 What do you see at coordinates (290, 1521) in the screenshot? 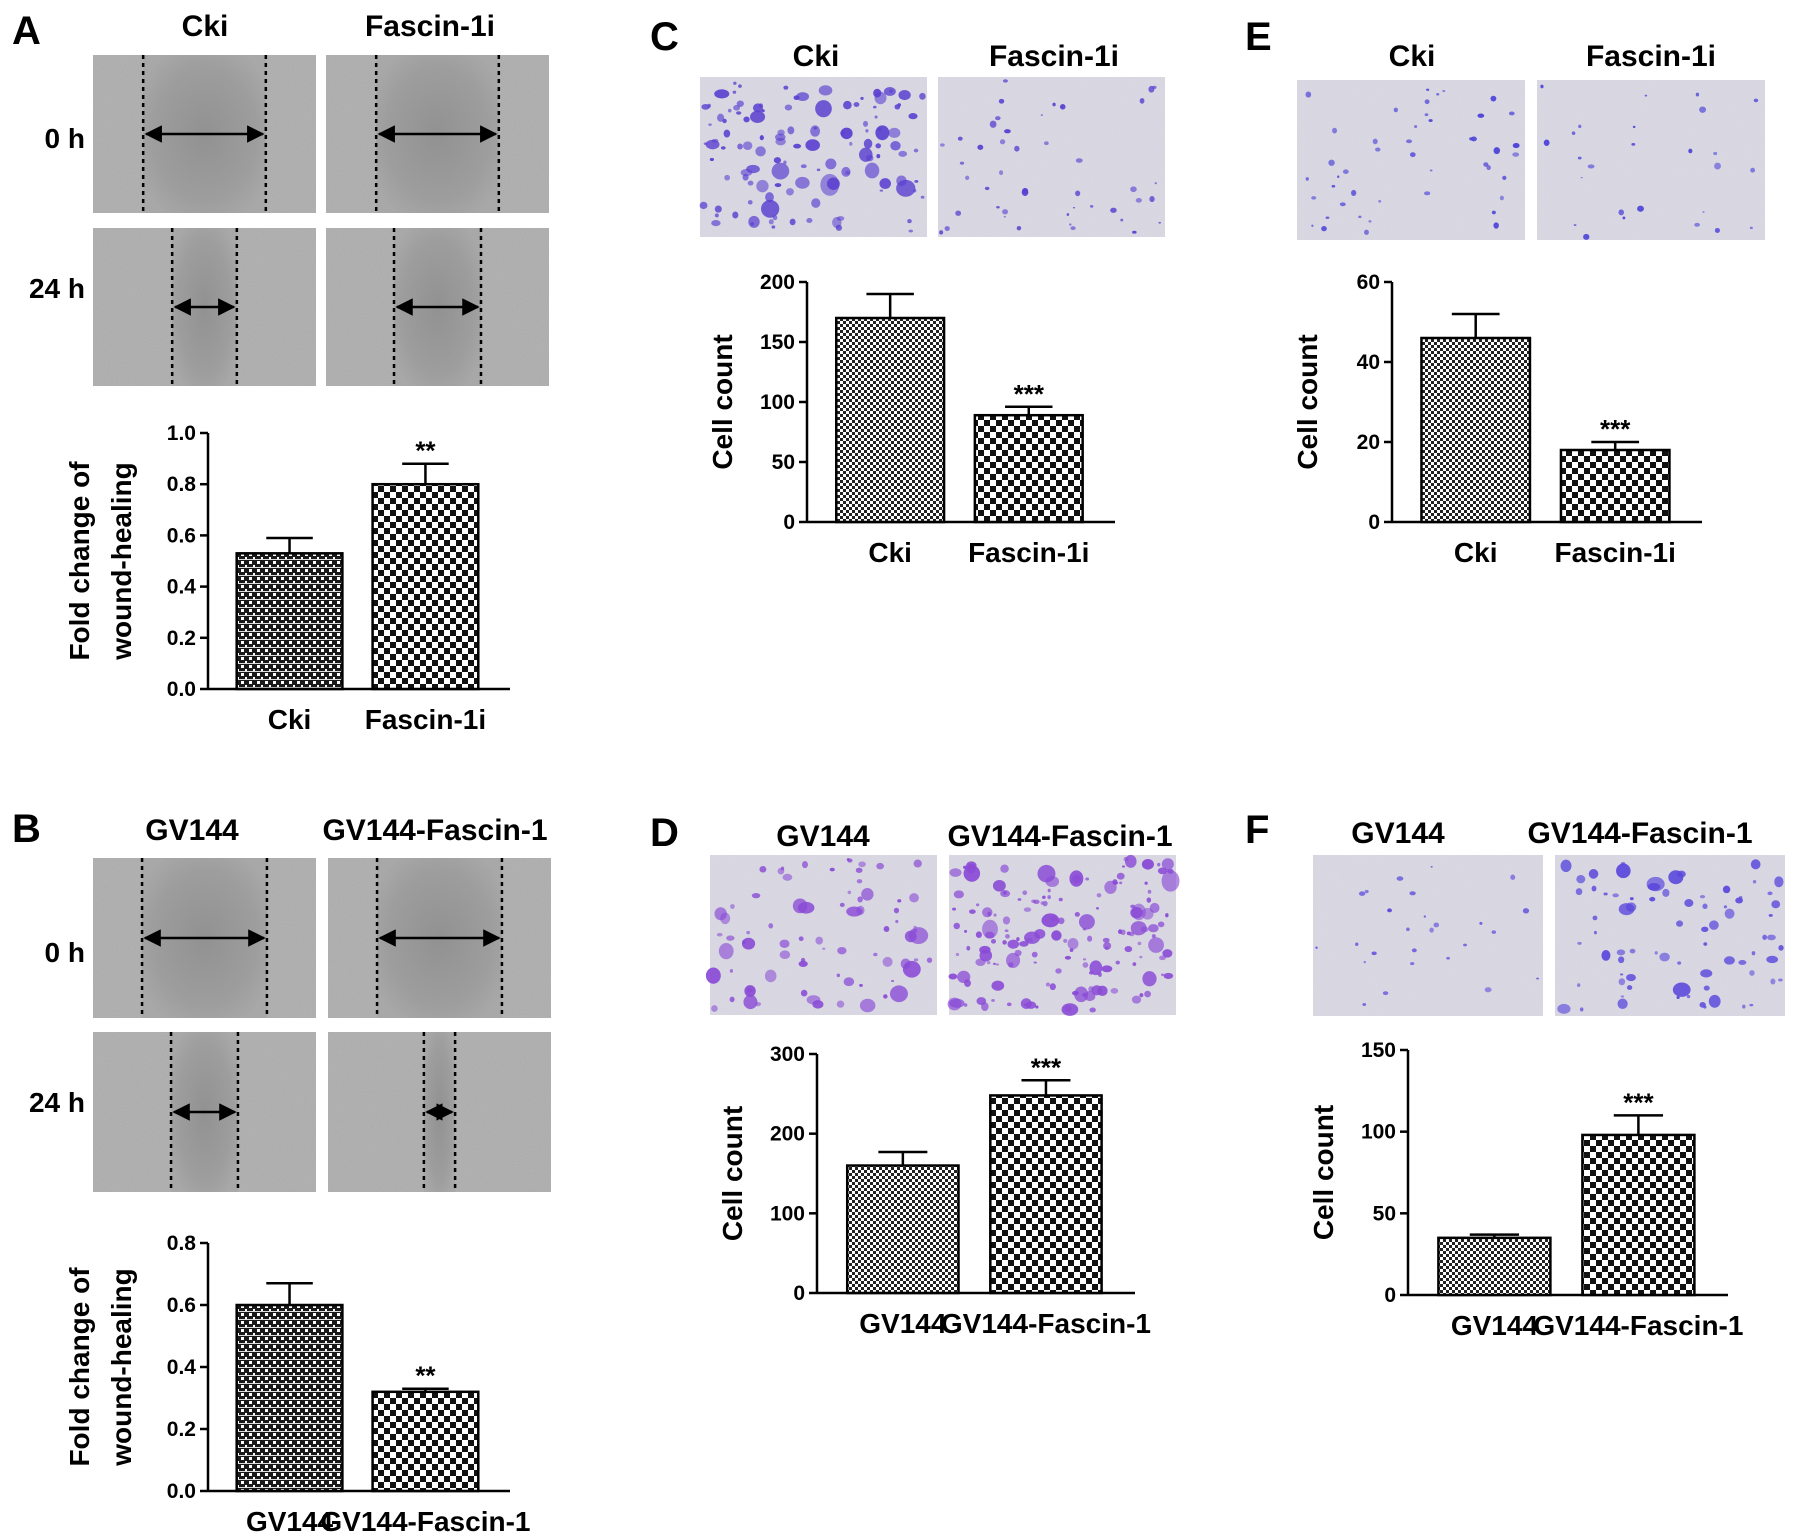
I see `x-category-label: GV144` at bounding box center [290, 1521].